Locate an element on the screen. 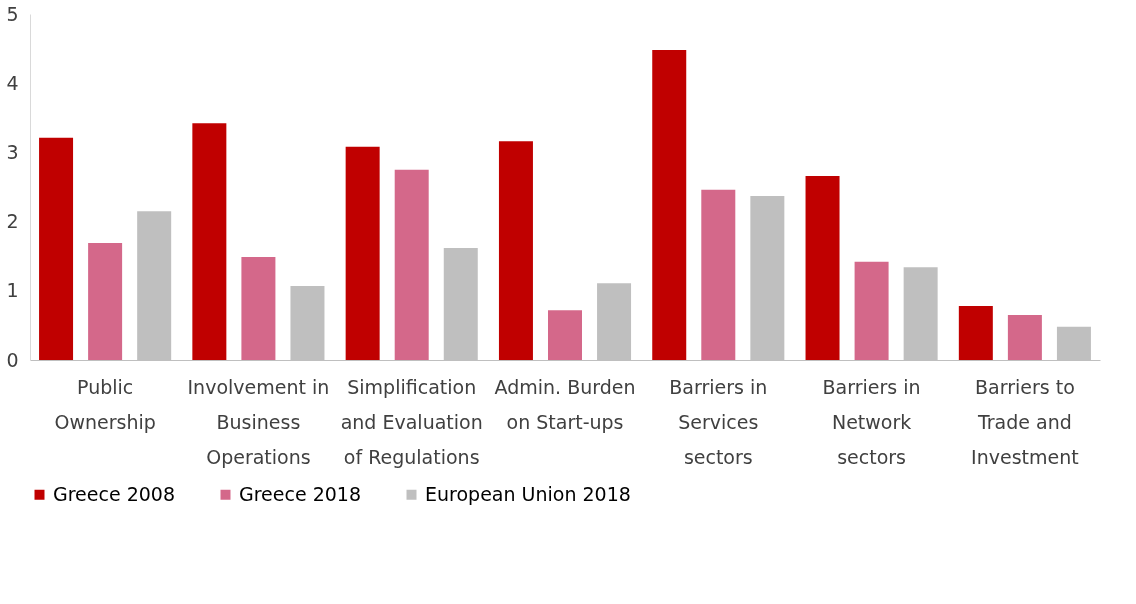 This screenshot has width=1136, height=604. x-tick-label: Barriers in Network sectors is located at coordinates (871, 421).